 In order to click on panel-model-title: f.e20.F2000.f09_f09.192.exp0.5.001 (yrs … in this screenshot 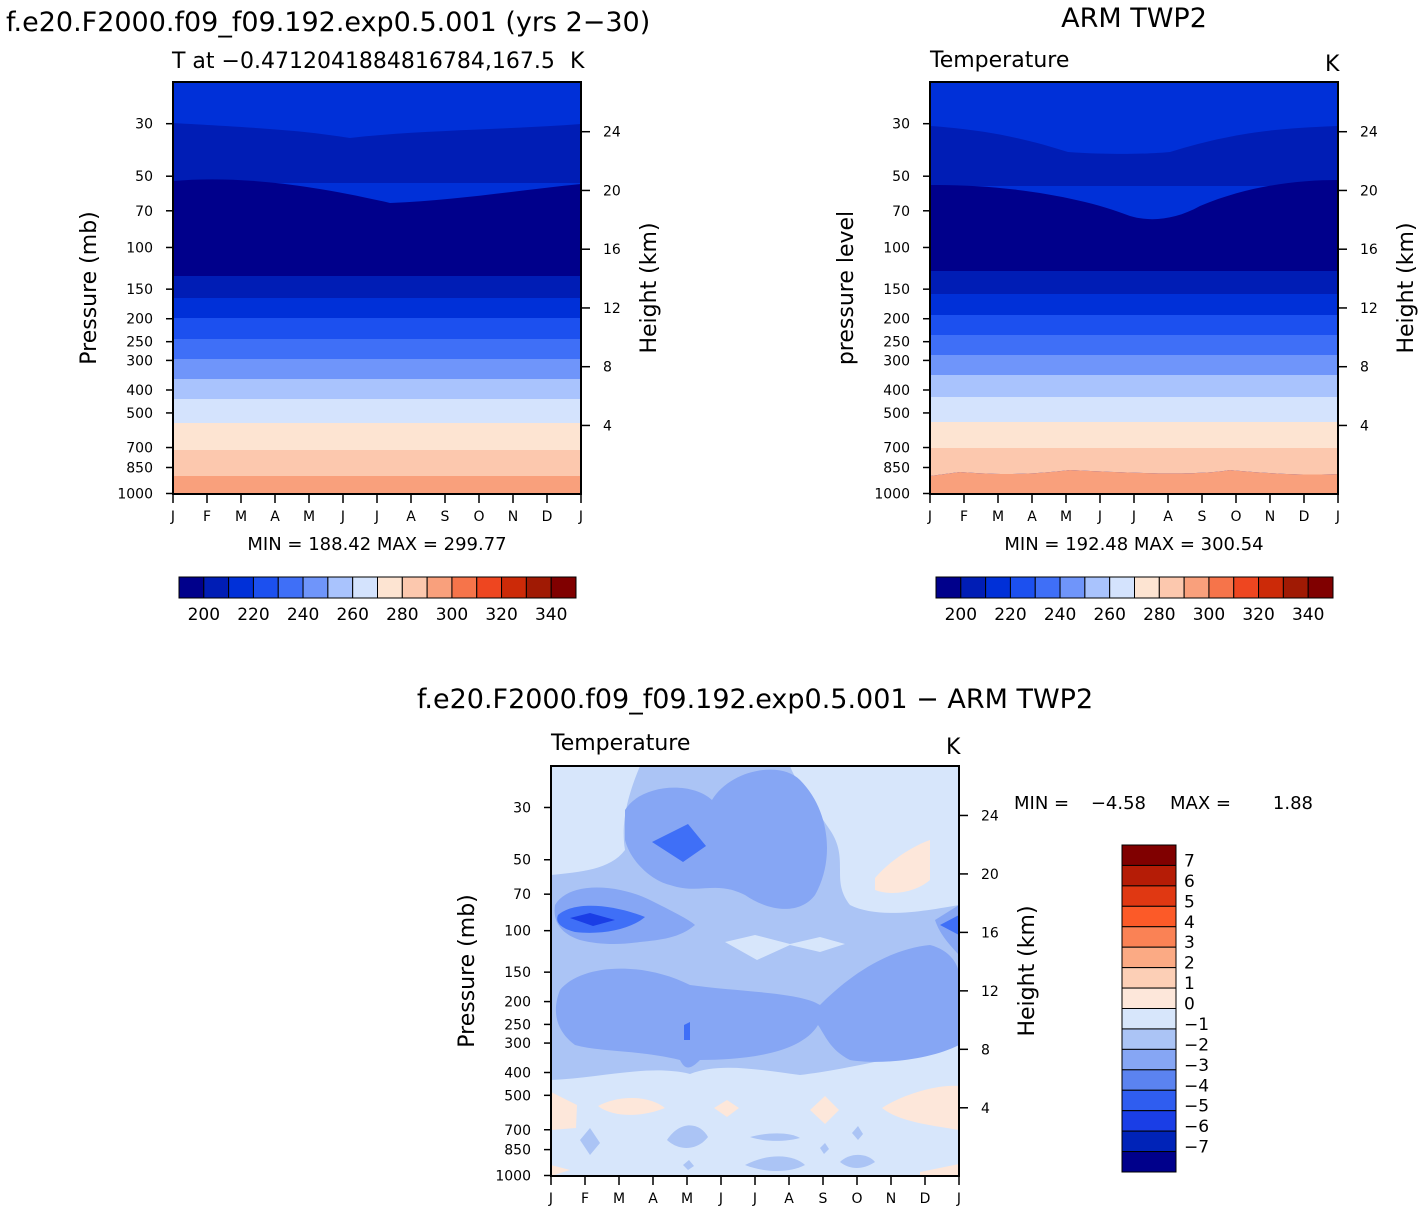, I will do `click(328, 22)`.